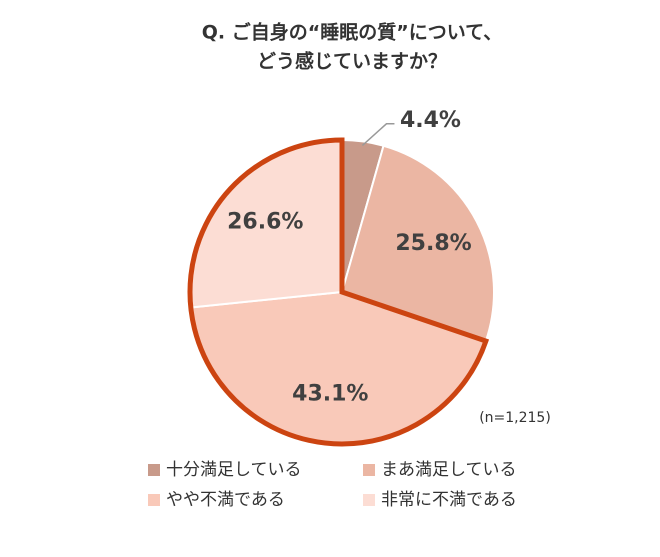 This screenshot has height=557, width=660. I want to click on leader-line, so click(378, 134).